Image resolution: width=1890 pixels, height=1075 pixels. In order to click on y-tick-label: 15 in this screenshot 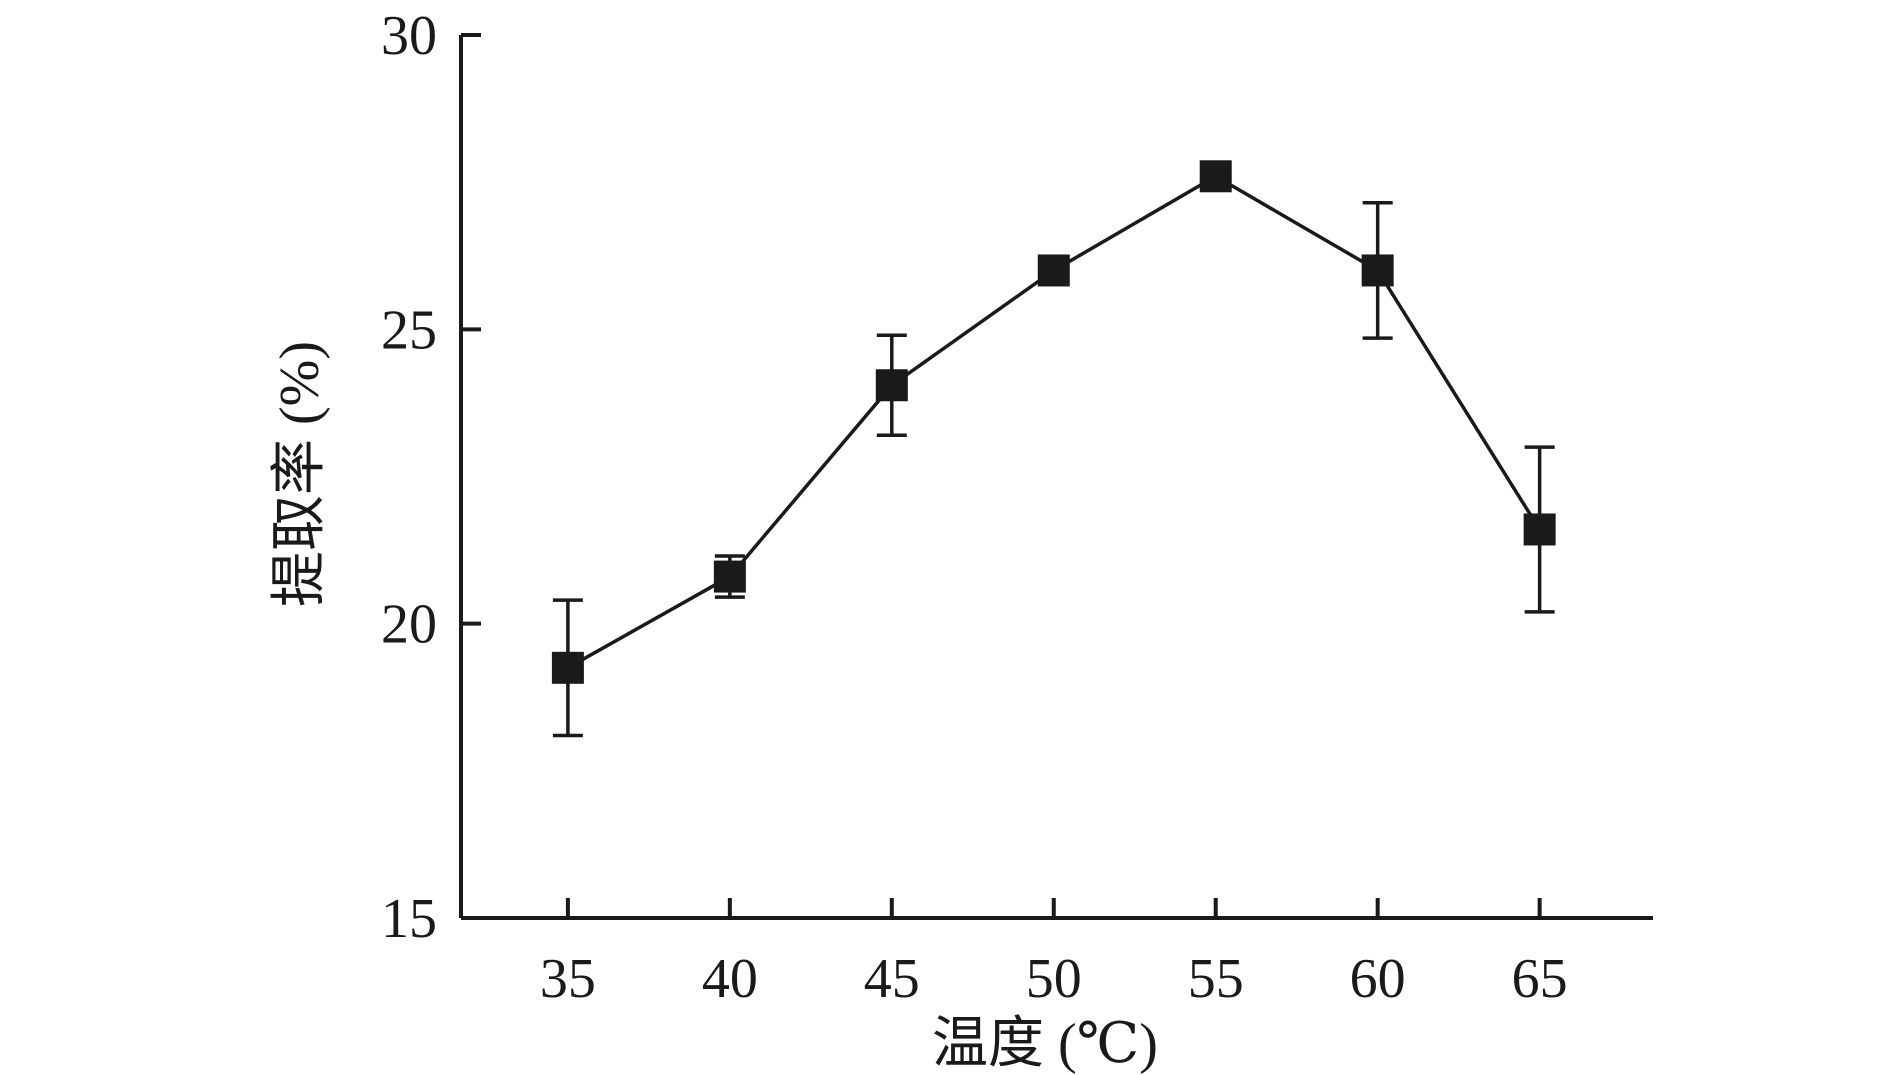, I will do `click(409, 919)`.